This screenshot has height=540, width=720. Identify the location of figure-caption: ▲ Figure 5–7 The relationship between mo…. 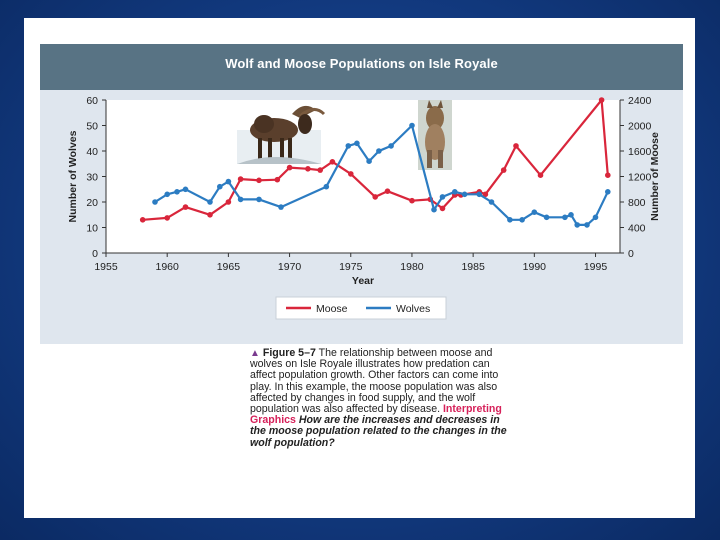
(380, 398).